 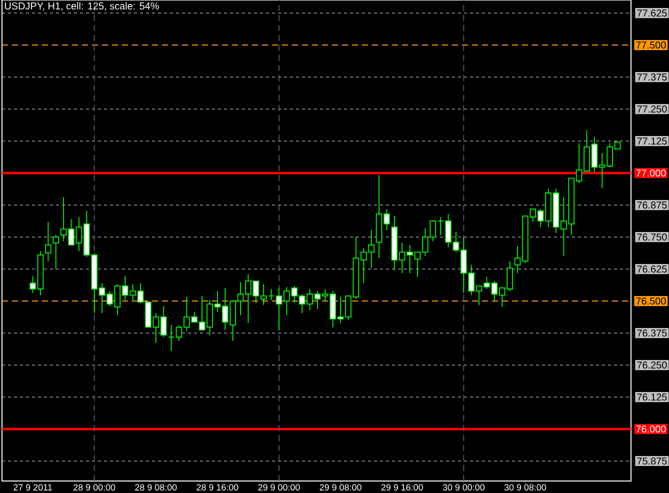 I want to click on y-tick-label: 76.750, so click(x=652, y=237).